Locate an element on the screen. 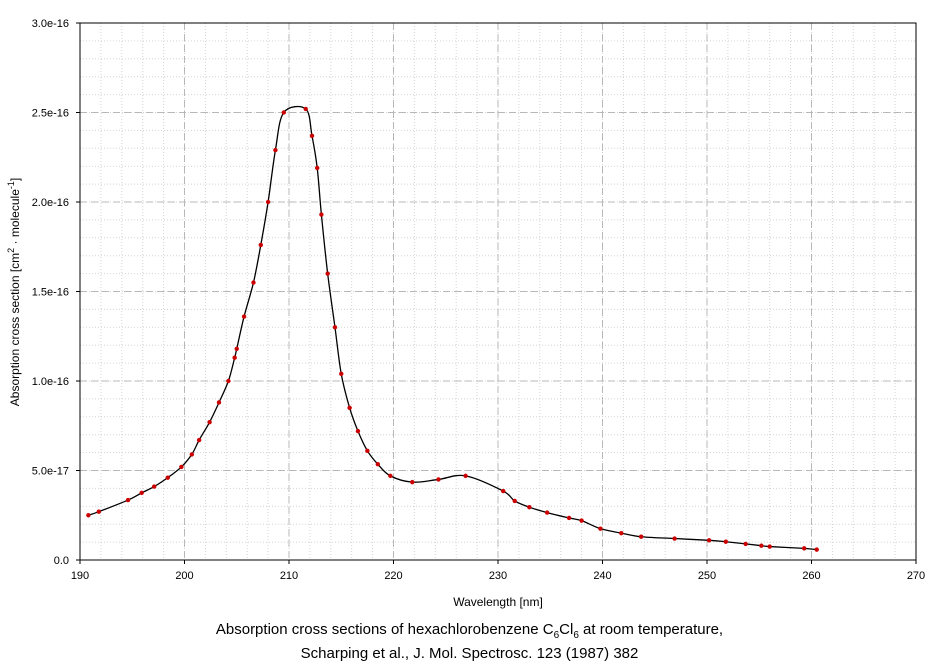  x-axis-label: Wavelength [nm] is located at coordinates (498, 602).